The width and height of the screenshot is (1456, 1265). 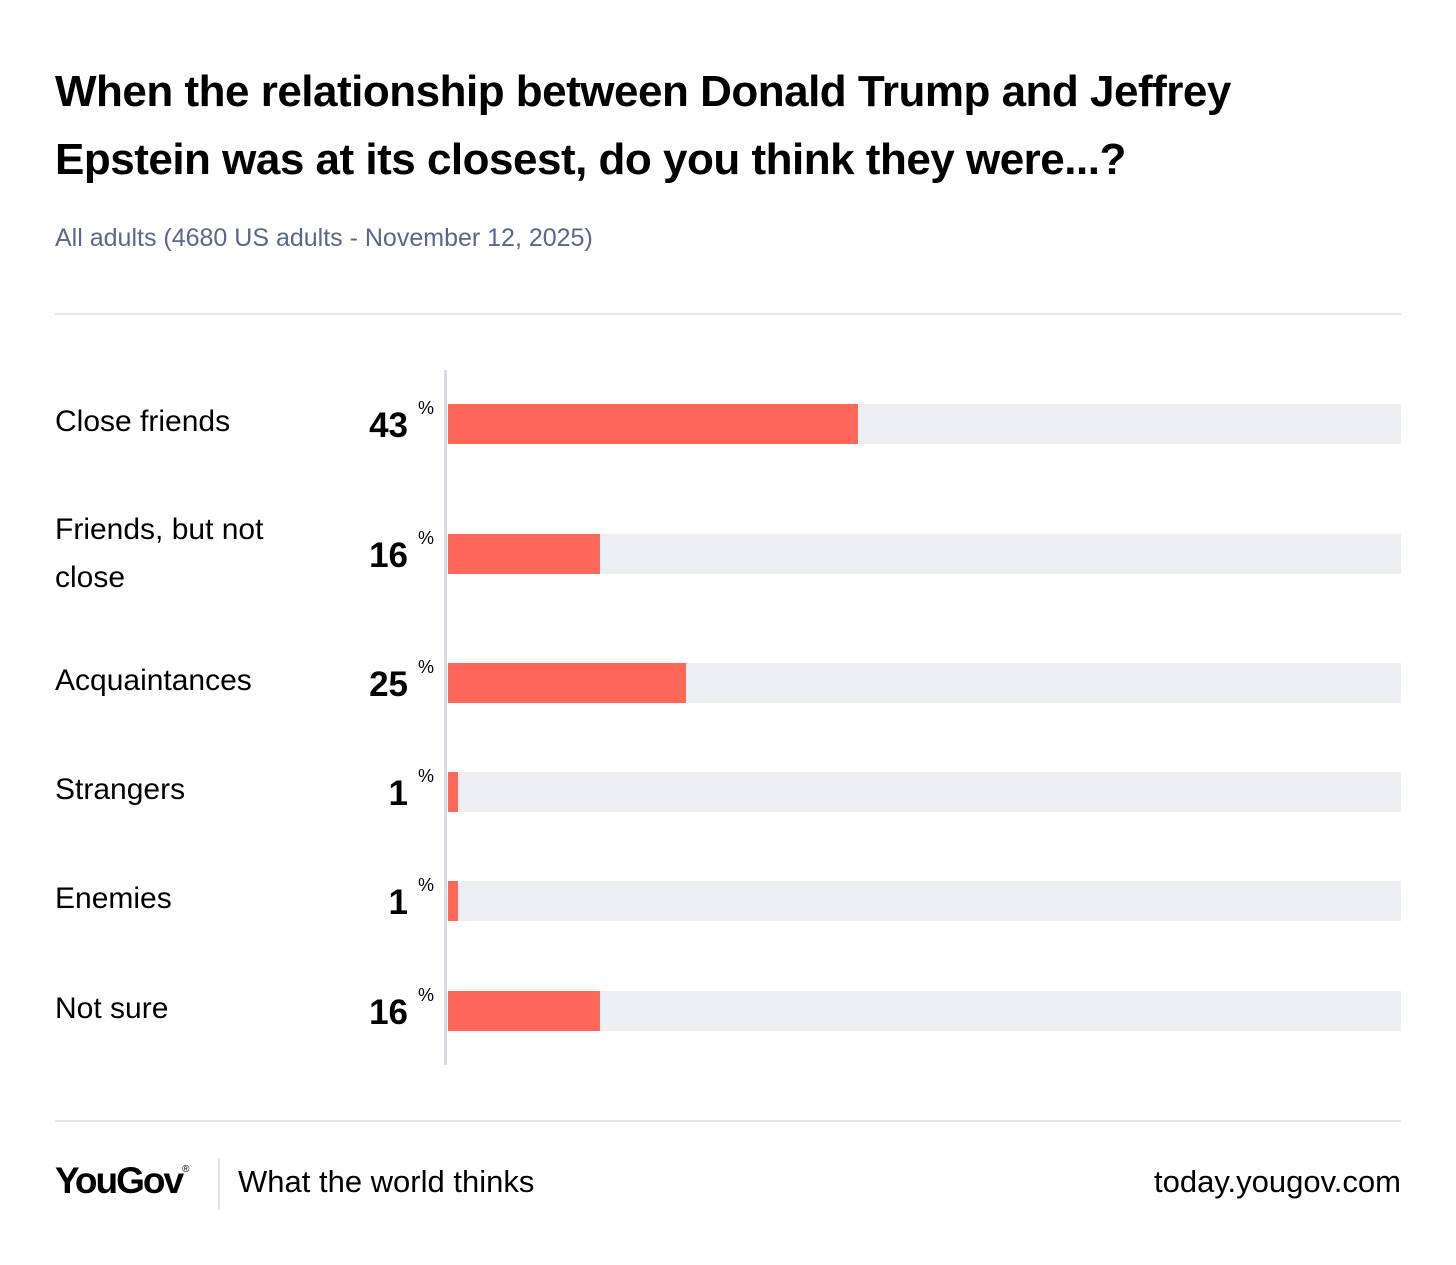 I want to click on y-axis-line, so click(x=445, y=717).